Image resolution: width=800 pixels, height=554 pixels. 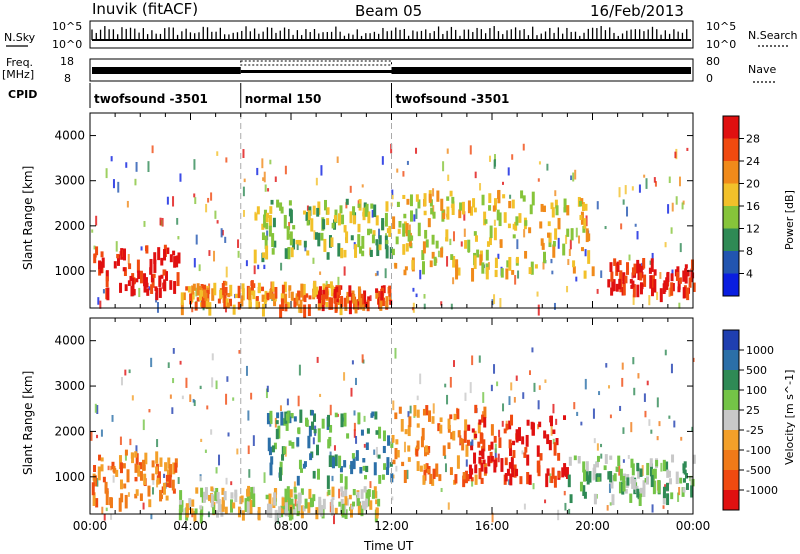 I want to click on colorbar-tick-label: -100, so click(x=758, y=450).